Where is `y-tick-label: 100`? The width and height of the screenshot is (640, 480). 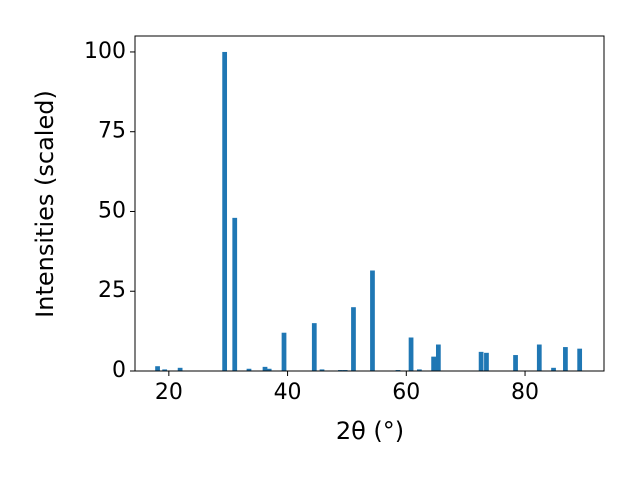
y-tick-label: 100 is located at coordinates (105, 51).